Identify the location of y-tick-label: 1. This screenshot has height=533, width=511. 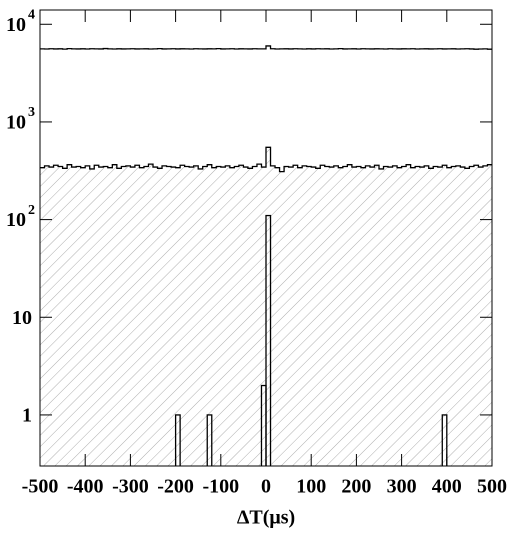
(27, 416).